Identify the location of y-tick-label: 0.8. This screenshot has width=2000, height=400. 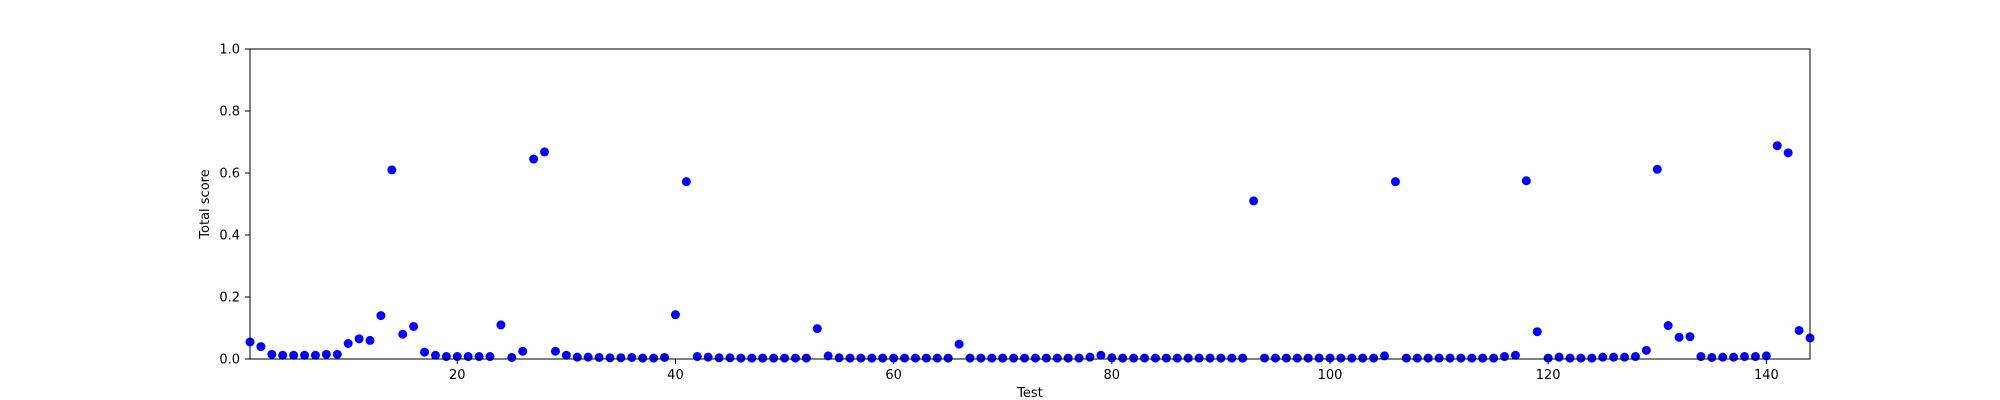
(229, 112).